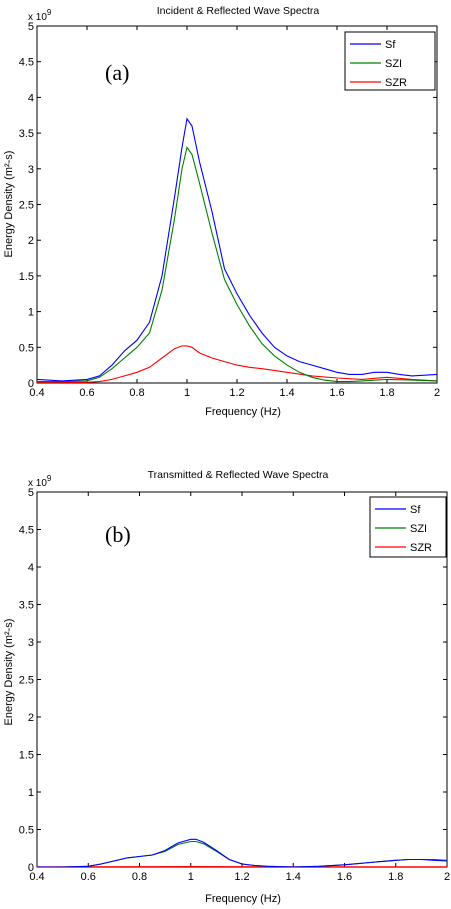 This screenshot has width=451, height=909. What do you see at coordinates (242, 852) in the screenshot?
I see `series-line-sf` at bounding box center [242, 852].